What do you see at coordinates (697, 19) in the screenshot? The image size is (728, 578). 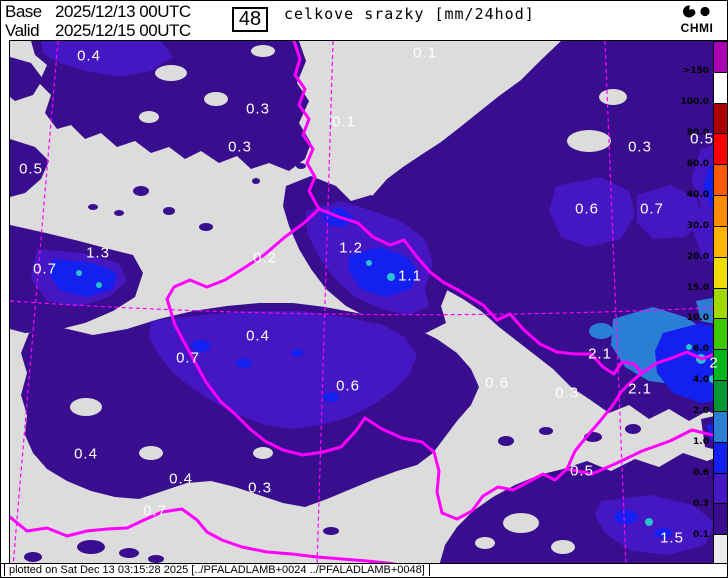 I see `chmi-logo: CHMI` at bounding box center [697, 19].